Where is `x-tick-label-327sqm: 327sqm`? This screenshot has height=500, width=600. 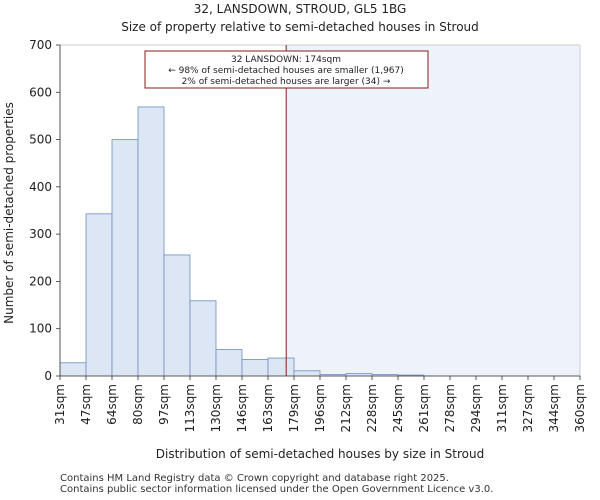
x-tick-label-327sqm: 327sqm is located at coordinates (528, 408).